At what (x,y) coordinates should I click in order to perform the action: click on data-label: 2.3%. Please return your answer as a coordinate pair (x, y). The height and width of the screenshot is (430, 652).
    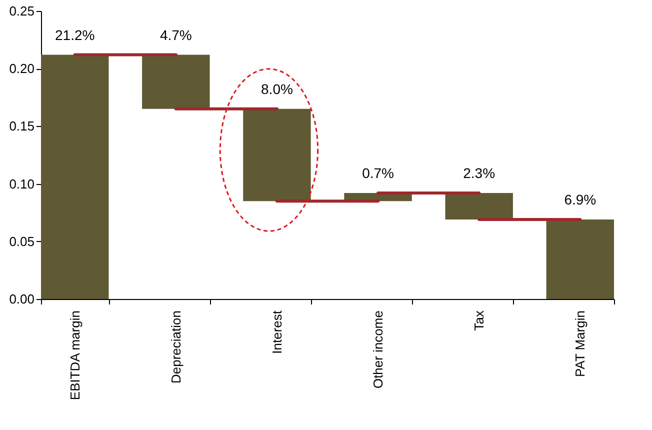
    Looking at the image, I should click on (479, 173).